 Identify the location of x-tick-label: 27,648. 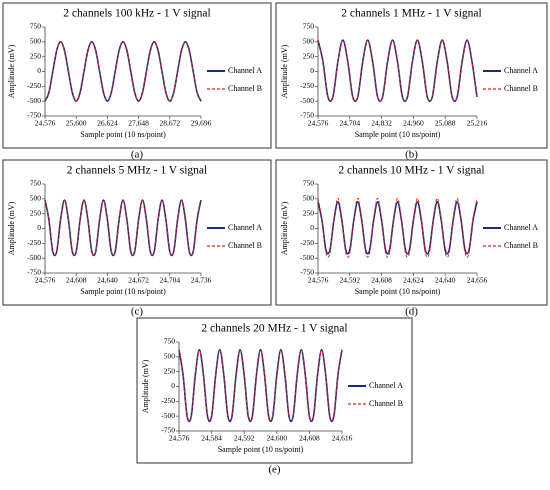
(138, 123).